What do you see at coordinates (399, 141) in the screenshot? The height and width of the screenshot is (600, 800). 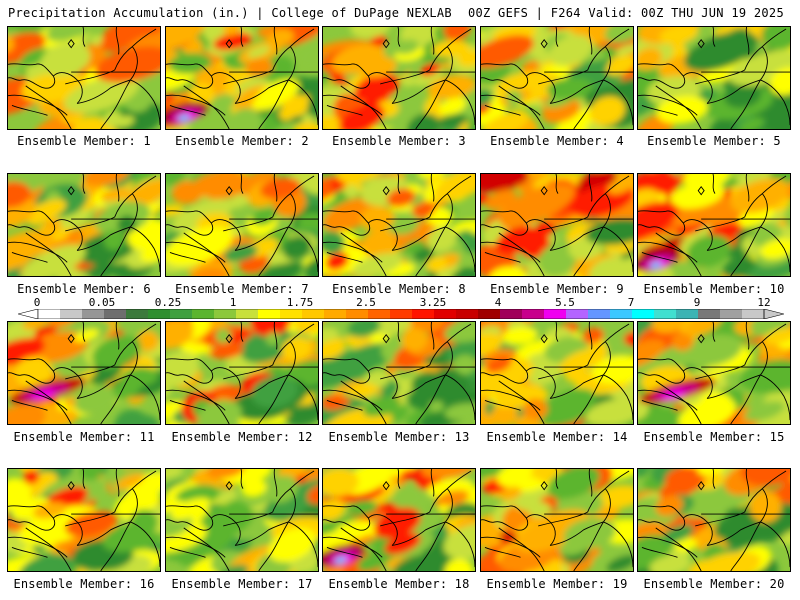 I see `member-caption: Ensemble Member: 3` at bounding box center [399, 141].